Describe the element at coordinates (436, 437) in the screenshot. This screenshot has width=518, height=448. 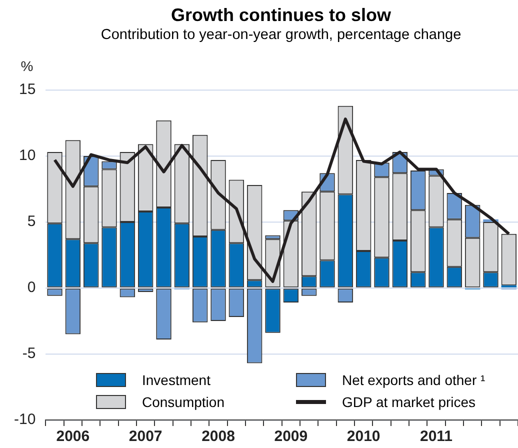
I see `x-tick-label: 2011` at that location.